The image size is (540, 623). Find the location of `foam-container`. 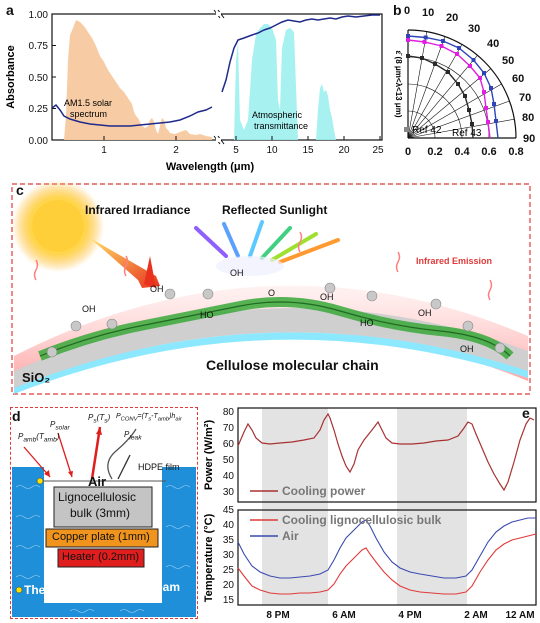

foam-container is located at coordinates (104, 542).